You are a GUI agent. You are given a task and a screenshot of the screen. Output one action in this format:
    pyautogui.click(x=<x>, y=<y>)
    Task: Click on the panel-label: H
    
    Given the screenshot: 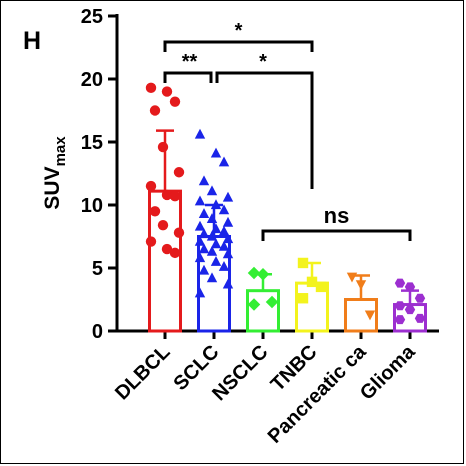 What is the action you would take?
    pyautogui.click(x=32, y=41)
    